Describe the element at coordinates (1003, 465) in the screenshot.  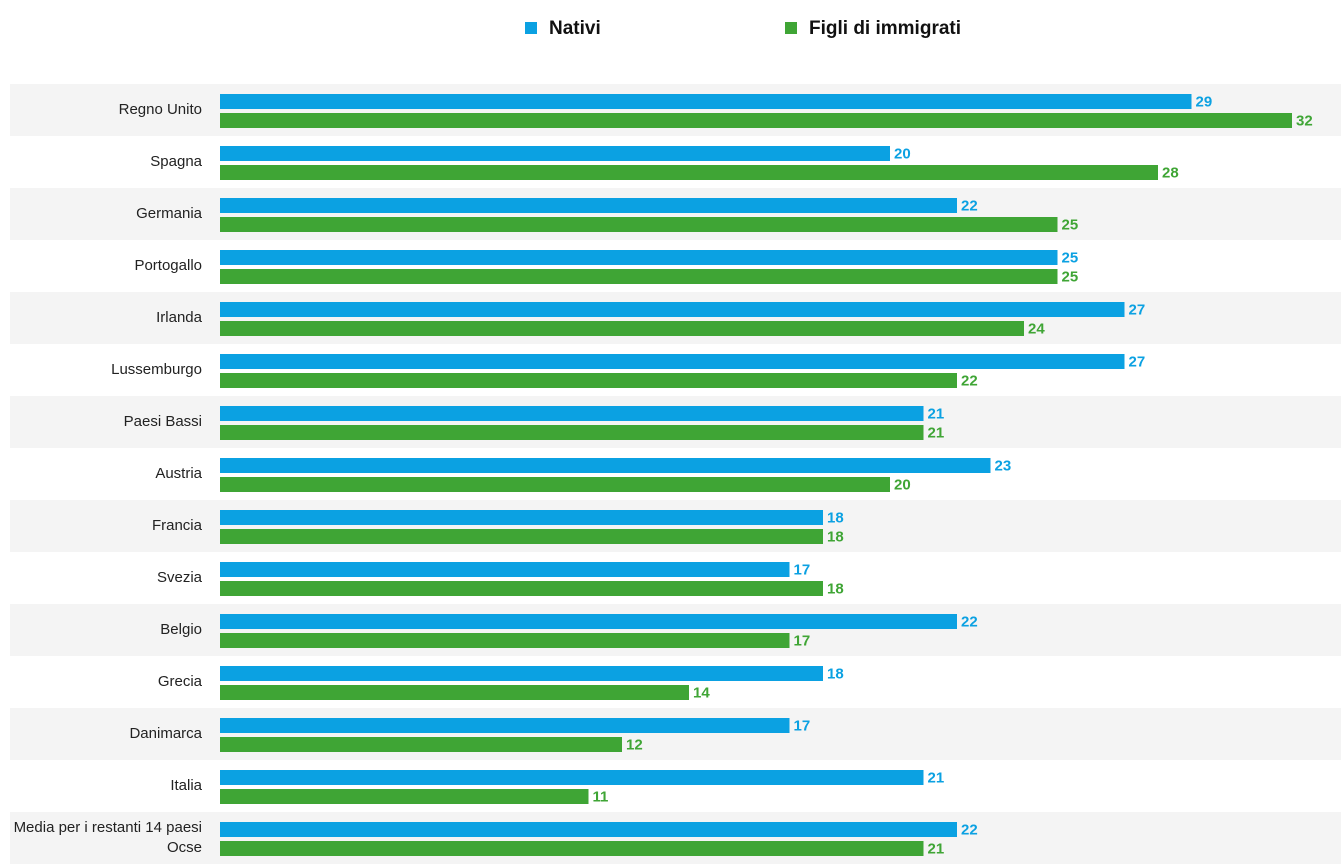
I see `value-label: 23` at that location.